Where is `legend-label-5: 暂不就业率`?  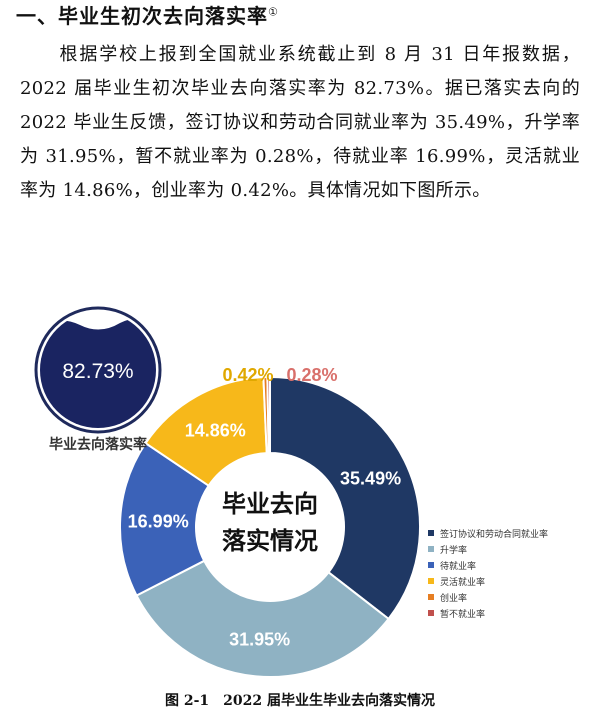
legend-label-5: 暂不就业率 is located at coordinates (462, 614).